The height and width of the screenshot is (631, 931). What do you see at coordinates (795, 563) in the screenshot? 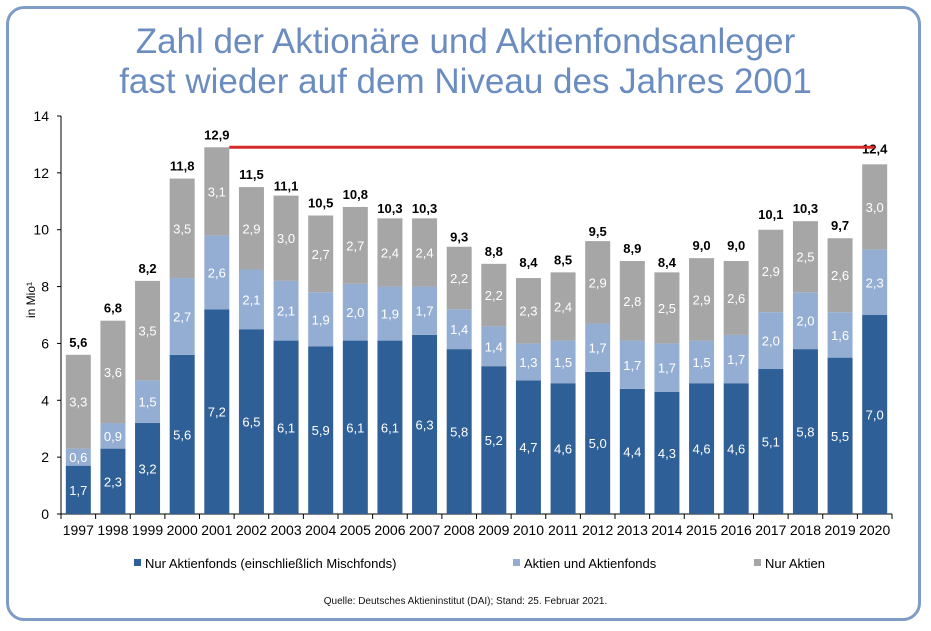
I see `legend-label: Nur Aktien` at bounding box center [795, 563].